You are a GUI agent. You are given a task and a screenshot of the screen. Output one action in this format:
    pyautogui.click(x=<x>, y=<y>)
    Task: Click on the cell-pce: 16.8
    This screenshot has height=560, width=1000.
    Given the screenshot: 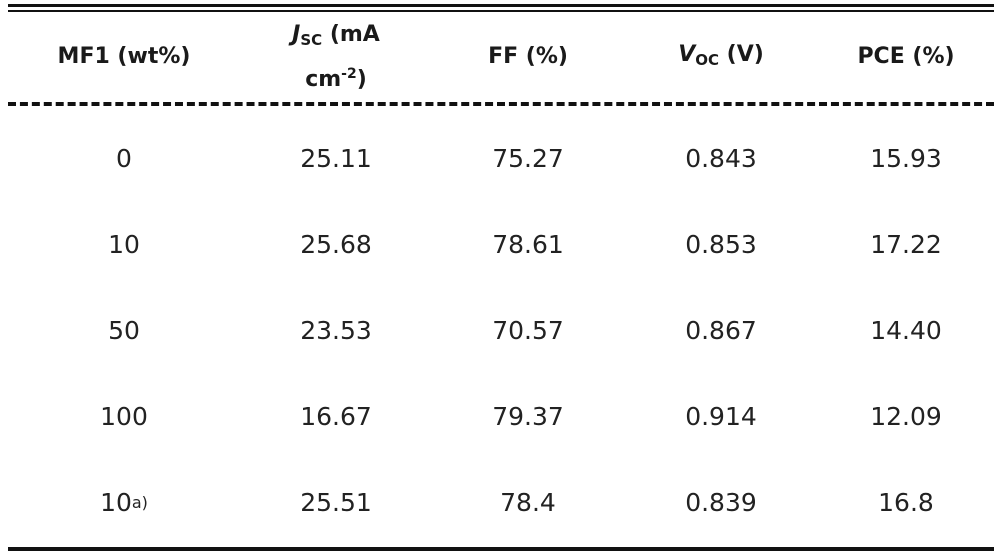 What is the action you would take?
    pyautogui.click(x=906, y=502)
    